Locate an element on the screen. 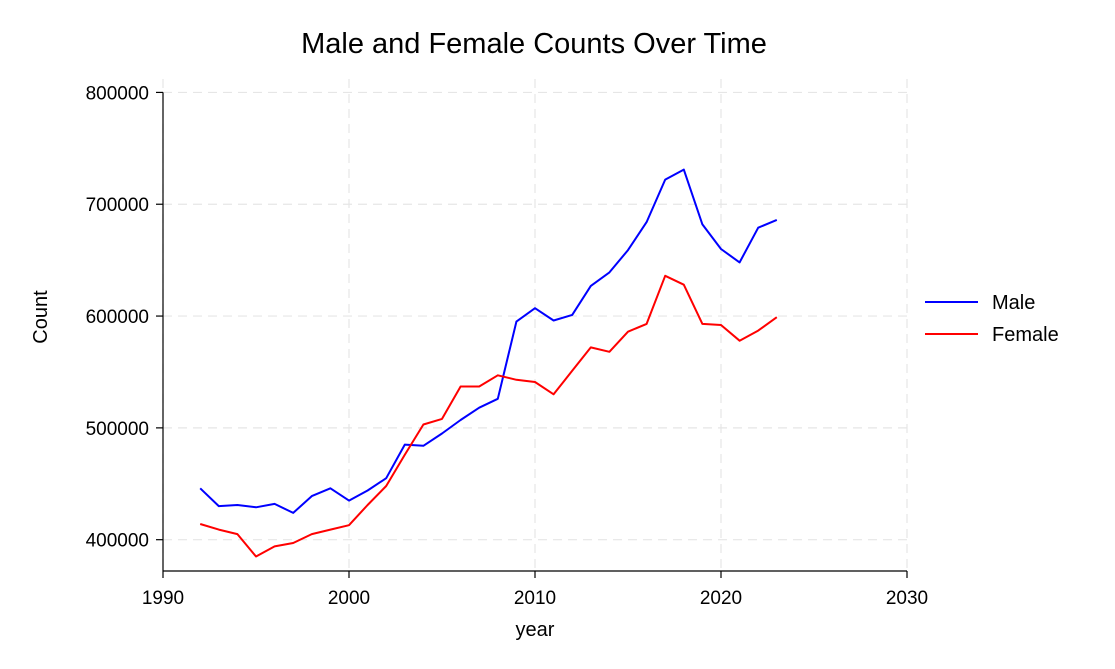 The height and width of the screenshot is (669, 1115). legend-label-female: Female is located at coordinates (1025, 335).